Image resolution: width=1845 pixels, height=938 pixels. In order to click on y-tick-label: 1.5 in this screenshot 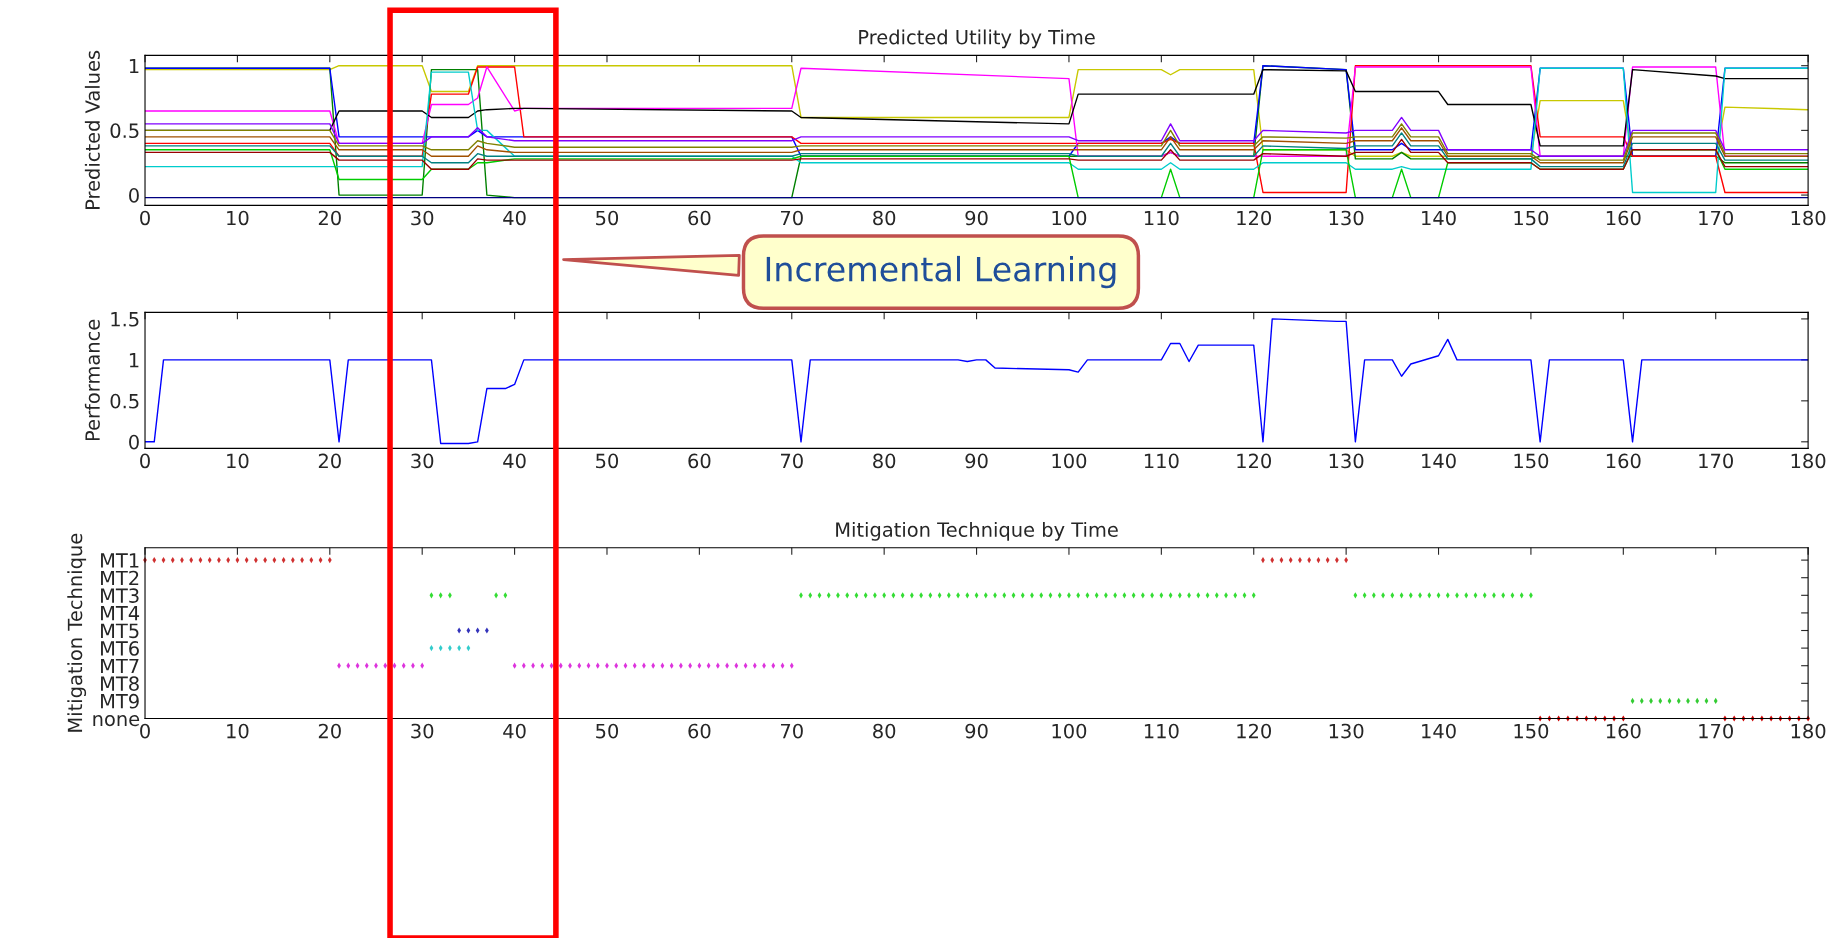, I will do `click(125, 319)`.